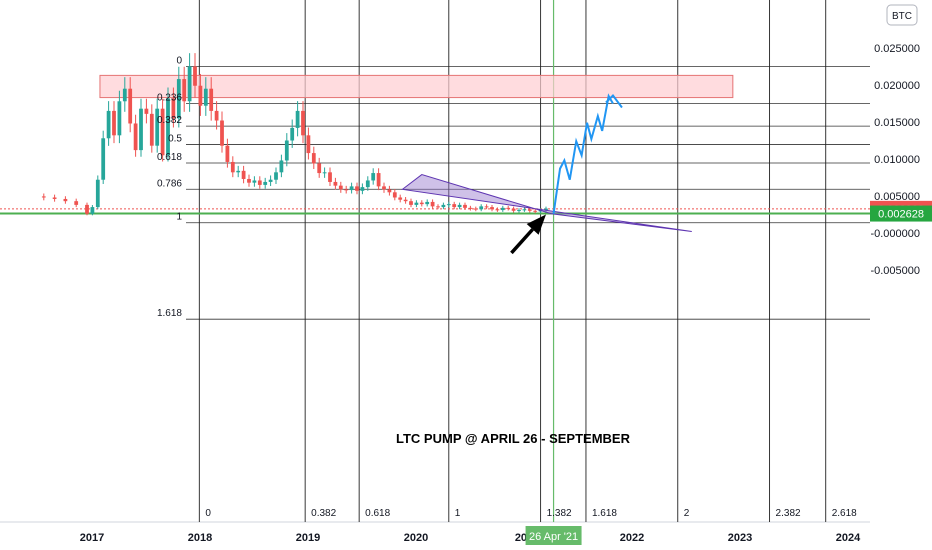  What do you see at coordinates (169, 120) in the screenshot?
I see `fib-level-label: 0.382` at bounding box center [169, 120].